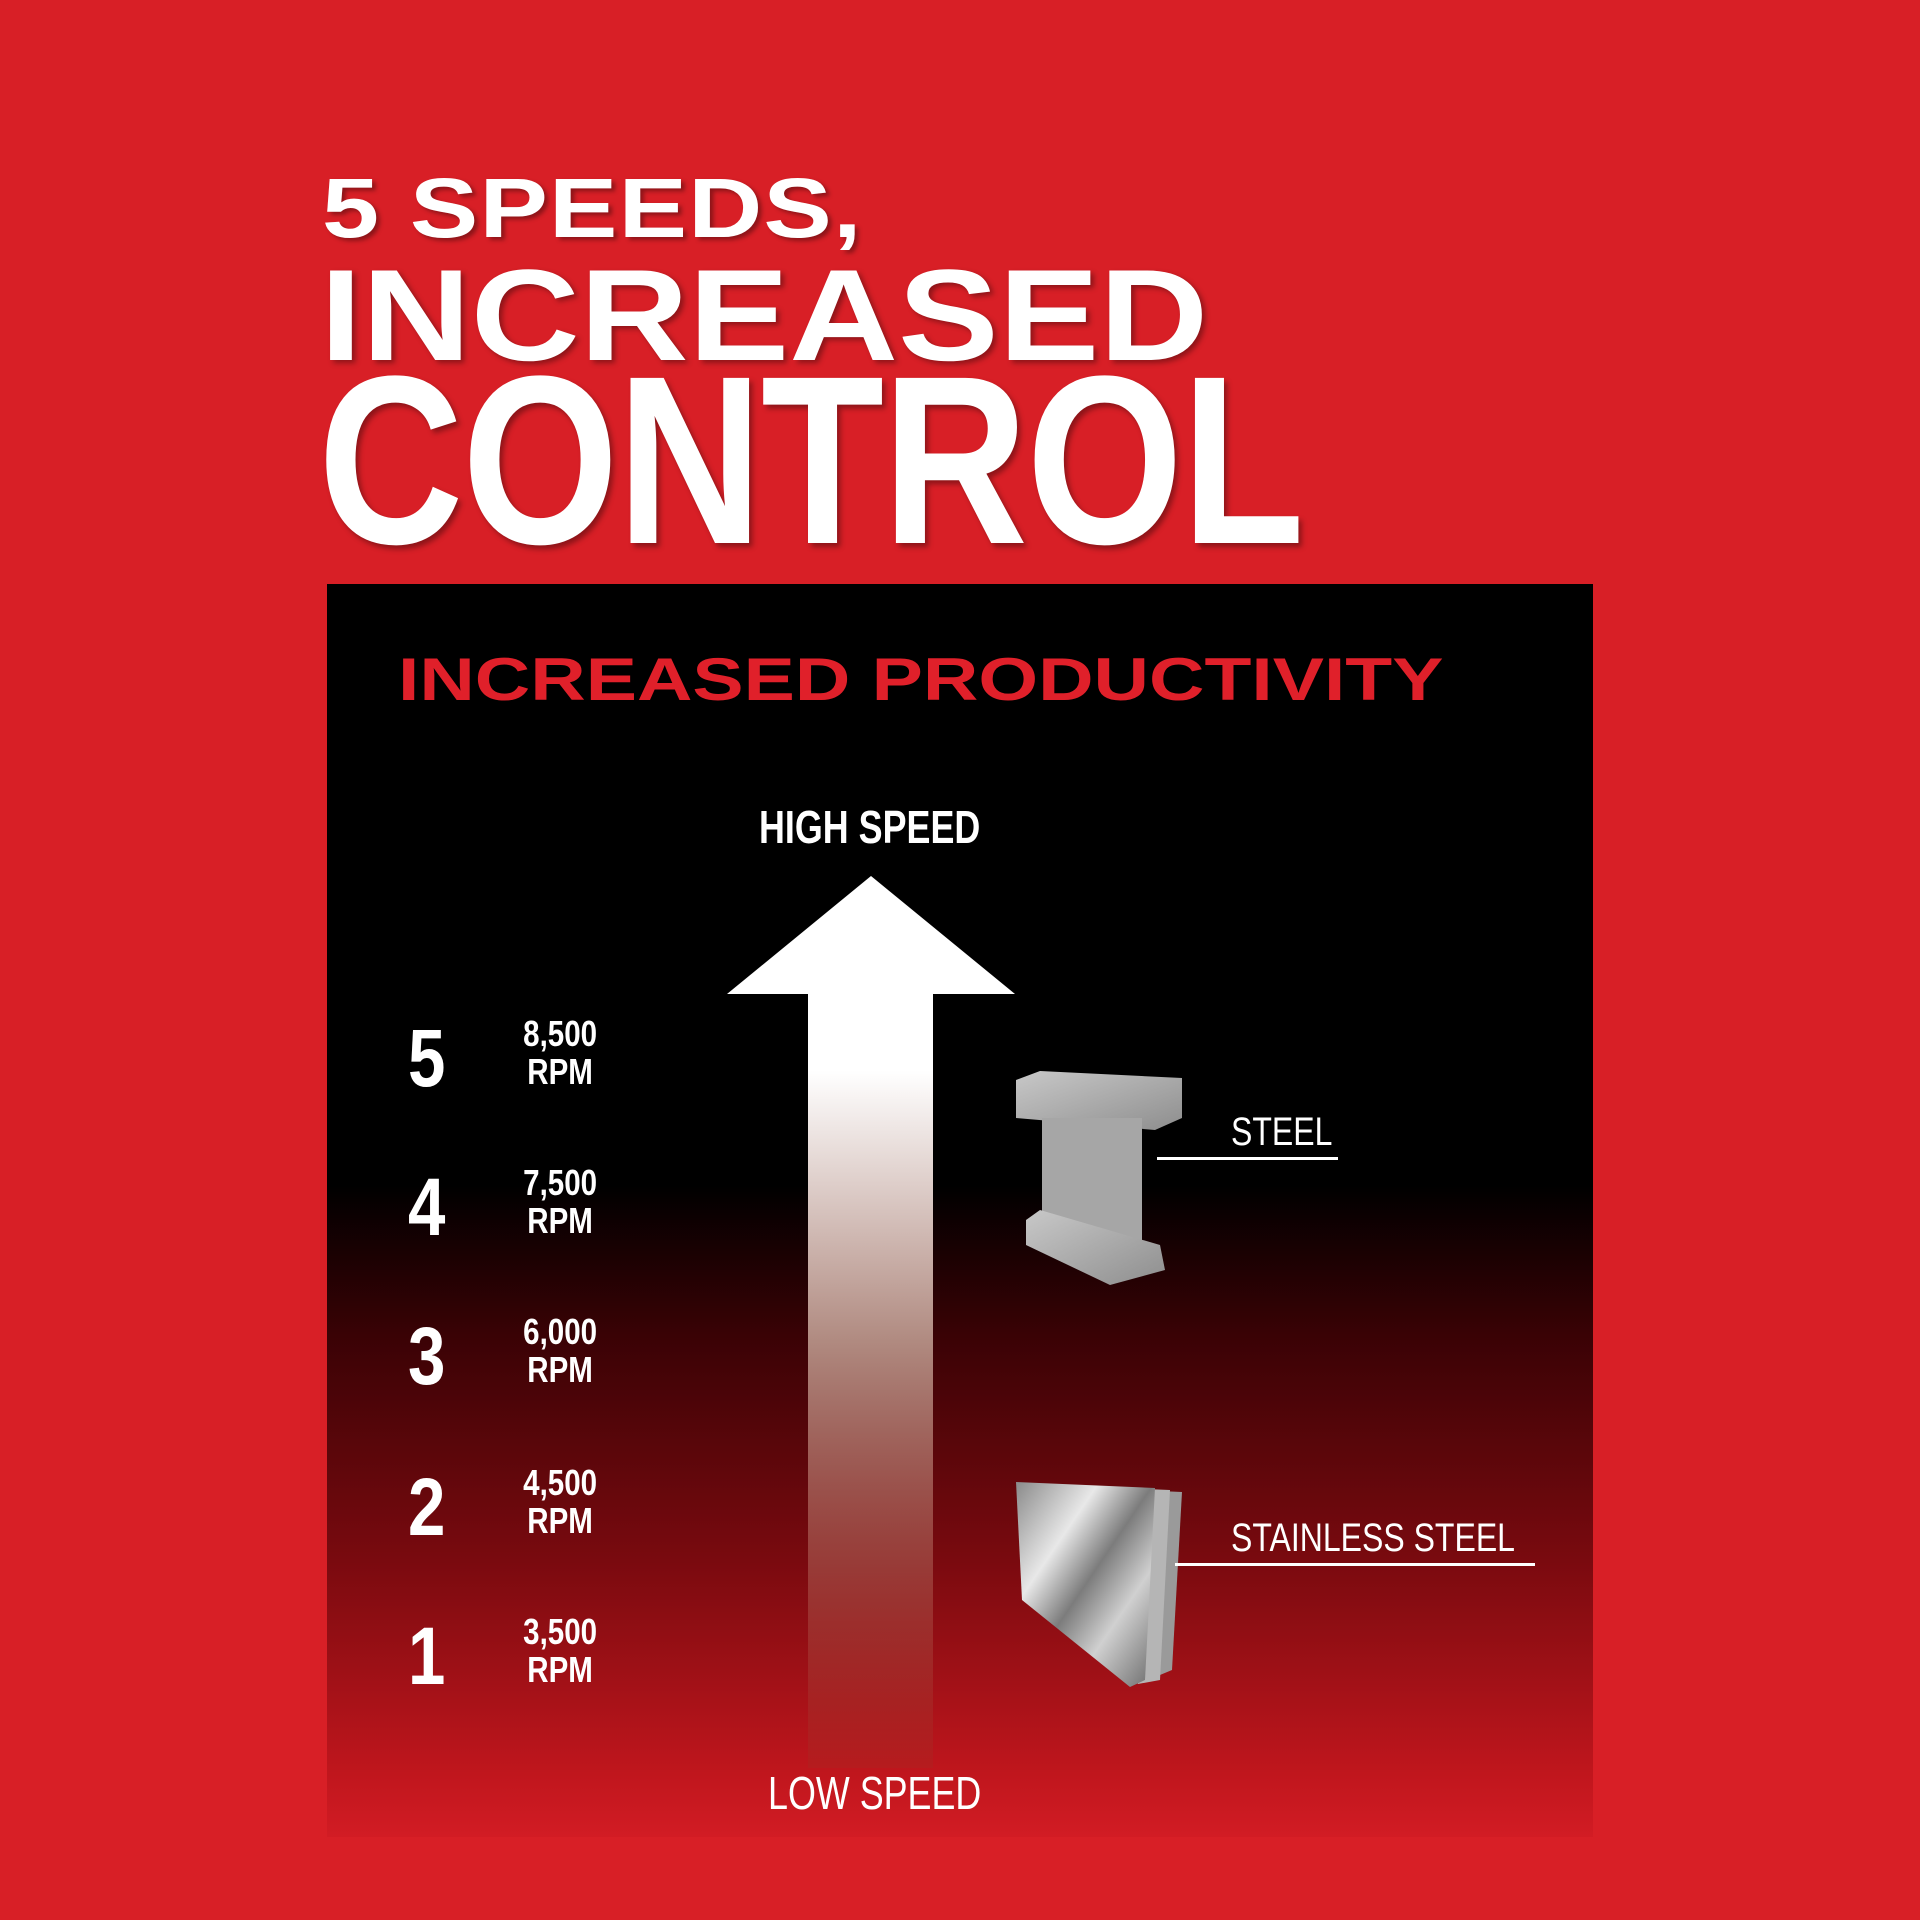 Image resolution: width=1920 pixels, height=1920 pixels. What do you see at coordinates (560, 1650) in the screenshot?
I see `speed-rpm-1: 3,500 RPM` at bounding box center [560, 1650].